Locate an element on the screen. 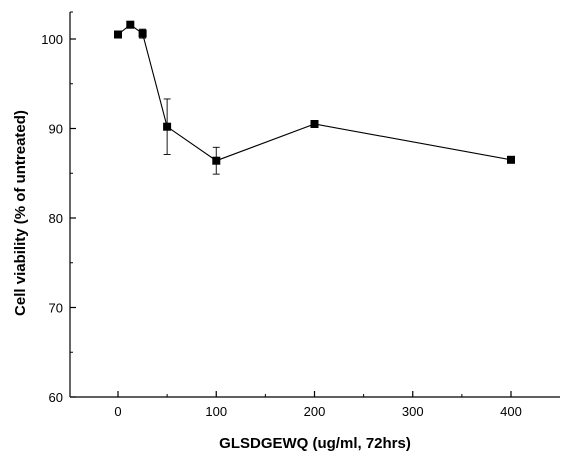 The height and width of the screenshot is (468, 580). y-tick-label: 60 is located at coordinates (56, 397).